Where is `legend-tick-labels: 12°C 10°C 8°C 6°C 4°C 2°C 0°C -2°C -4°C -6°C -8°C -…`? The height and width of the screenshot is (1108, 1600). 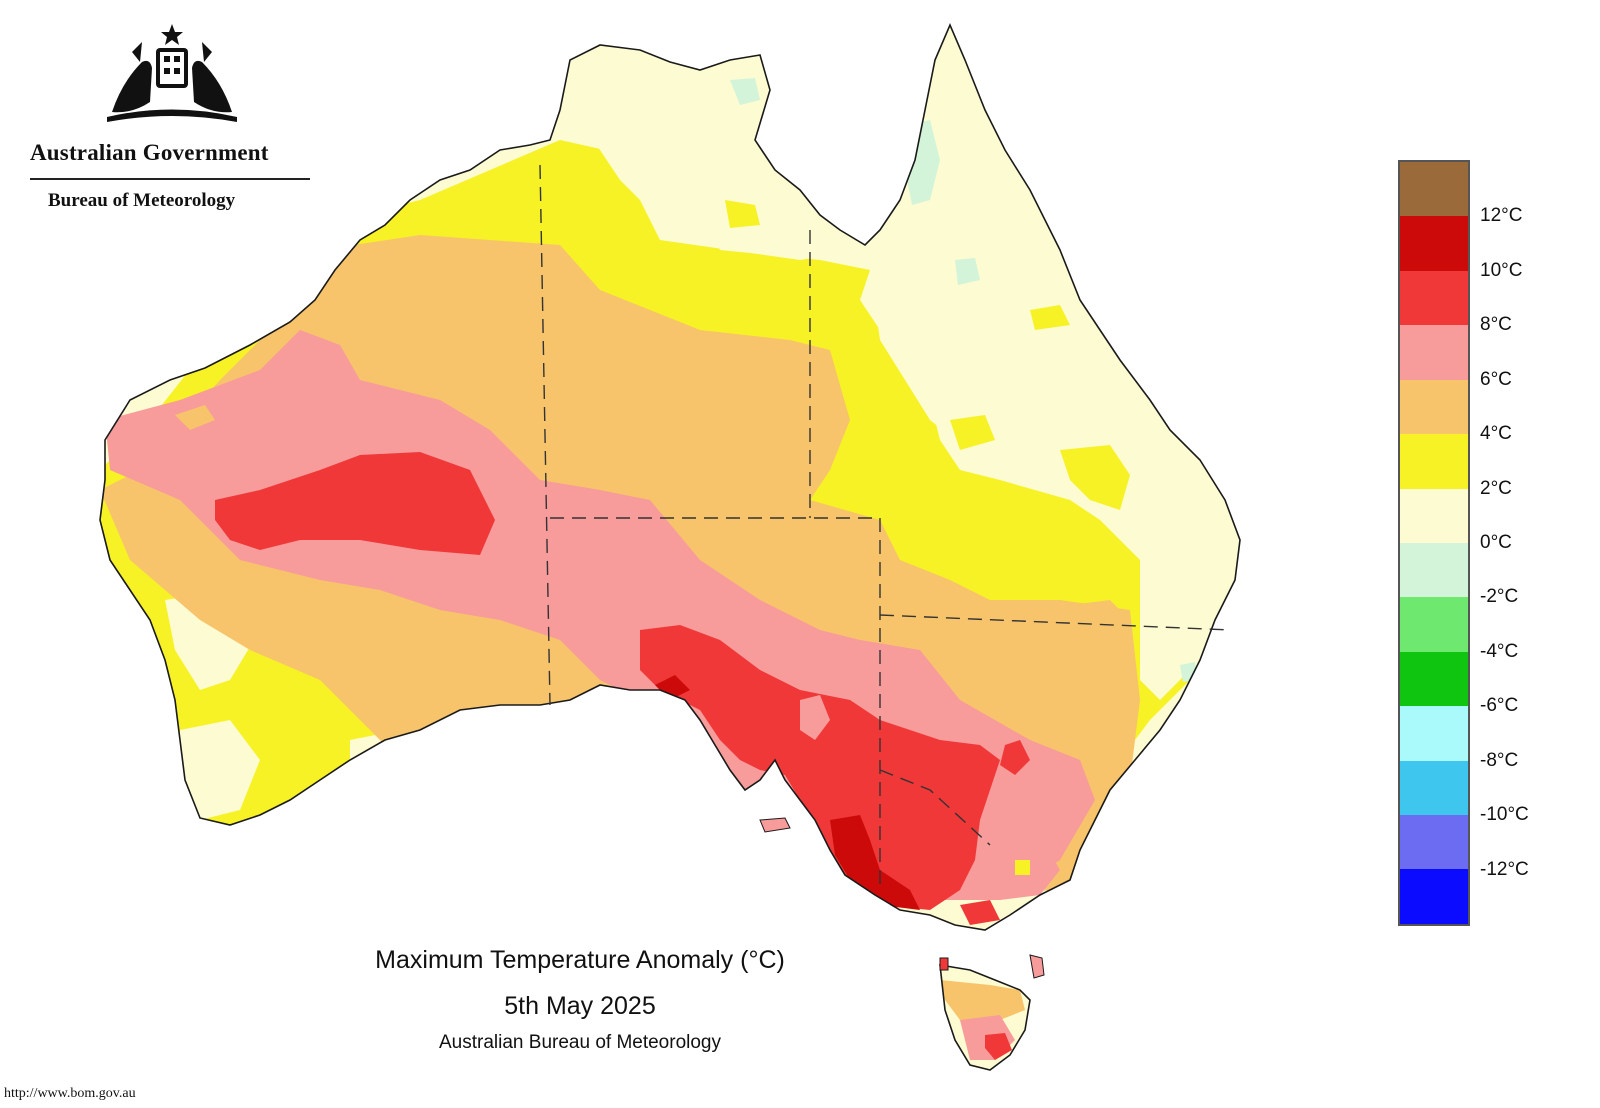
legend-tick-labels: 12°C 10°C 8°C 6°C 4°C 2°C 0°C -2°C -4°C -6°C -8°C -… is located at coordinates (1535, 540).